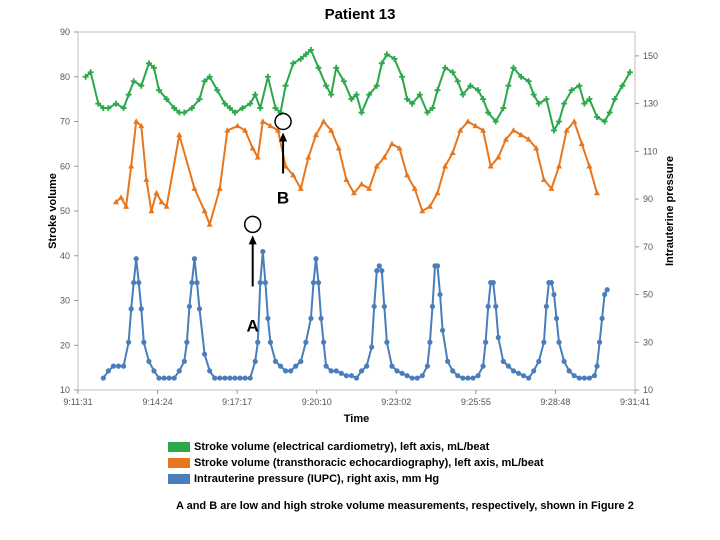 Image resolution: width=720 pixels, height=540 pixels. Describe the element at coordinates (283, 121) in the screenshot. I see `annotation-circle` at that location.